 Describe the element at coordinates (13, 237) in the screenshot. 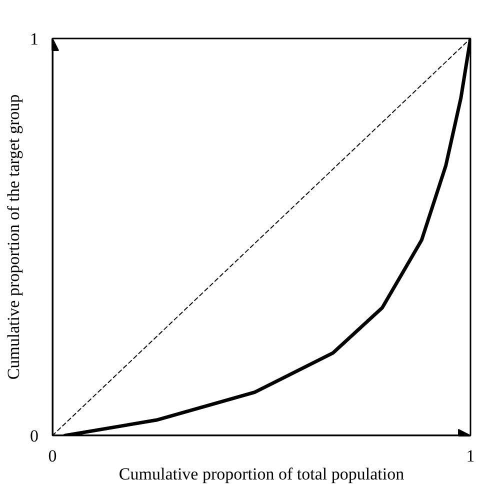

I see `y-axis-title: Cumulative proportion of the target group` at that location.